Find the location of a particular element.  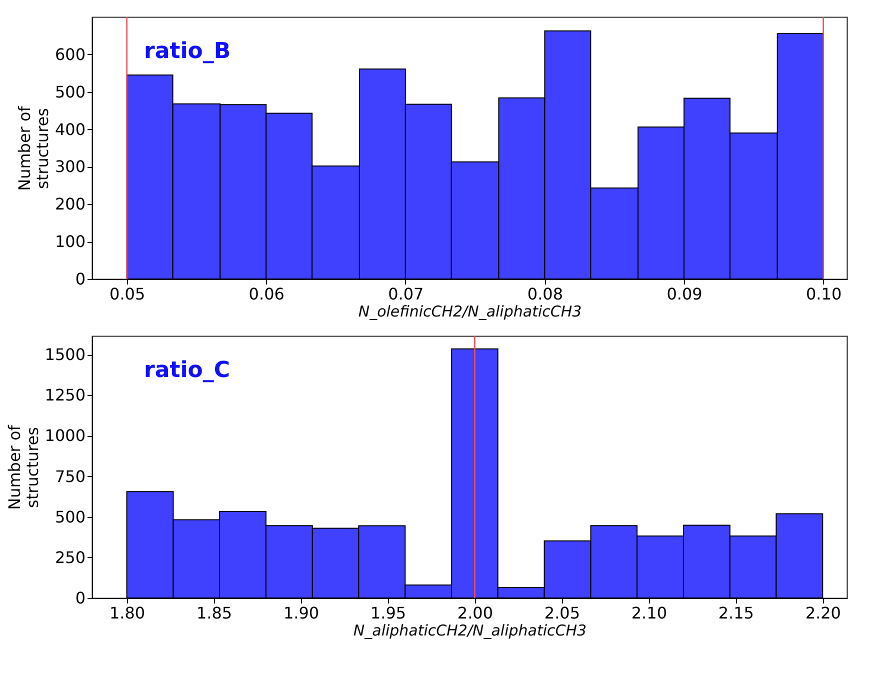

x-axis-title: N_olefinicCH2/N_aliphaticCH3 is located at coordinates (470, 311).